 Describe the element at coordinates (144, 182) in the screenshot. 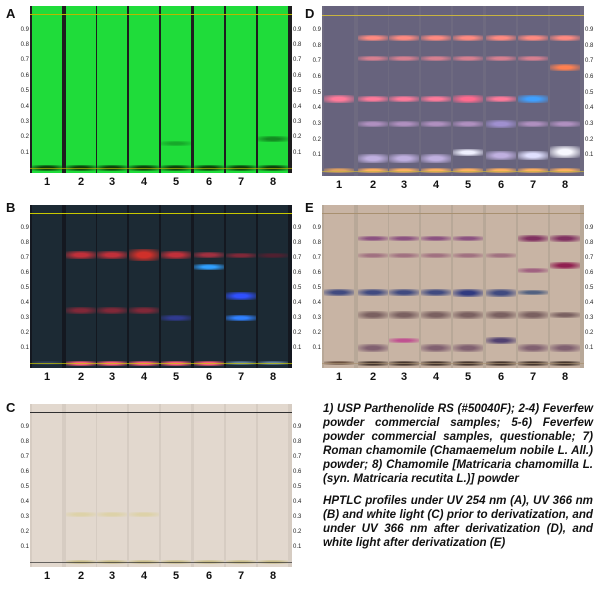

I see `lane-number: 4` at that location.